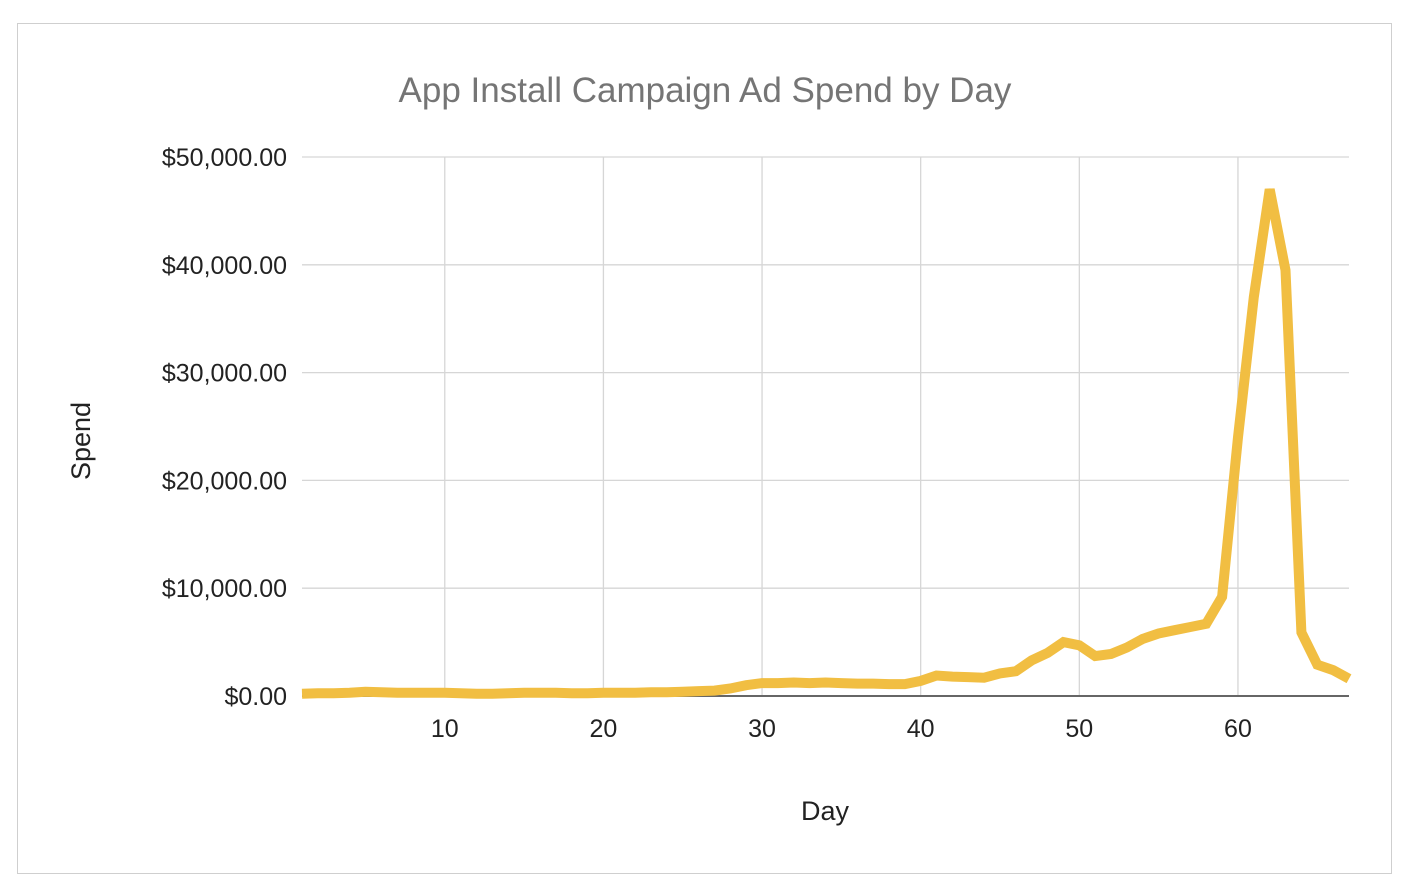 The image size is (1412, 894). Describe the element at coordinates (224, 374) in the screenshot. I see `y-tick-label: $30,000.00` at that location.